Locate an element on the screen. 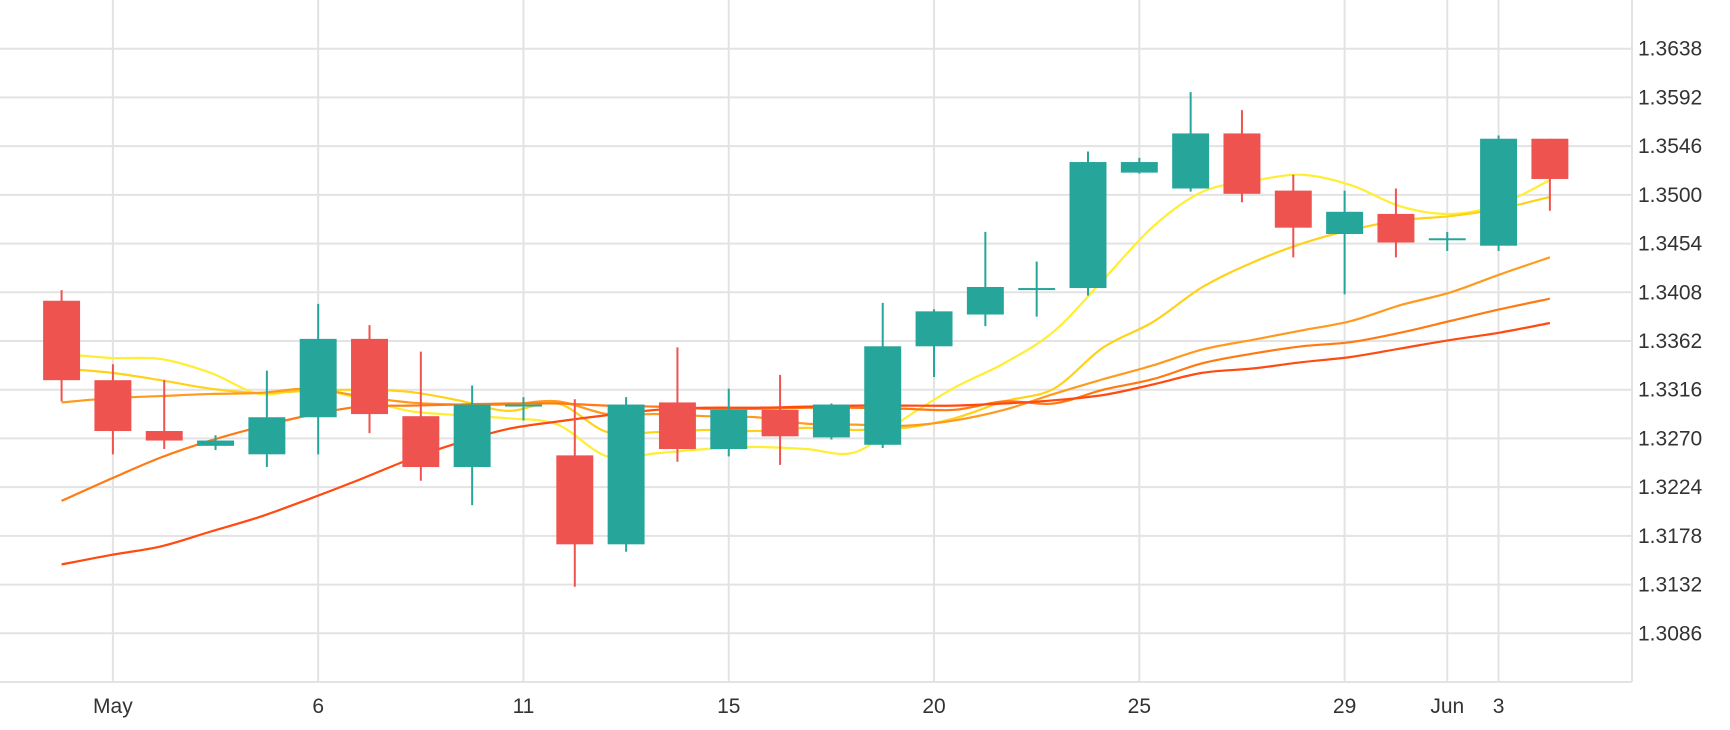 The image size is (1730, 730). y-tick-label: 1.3408 is located at coordinates (1670, 292).